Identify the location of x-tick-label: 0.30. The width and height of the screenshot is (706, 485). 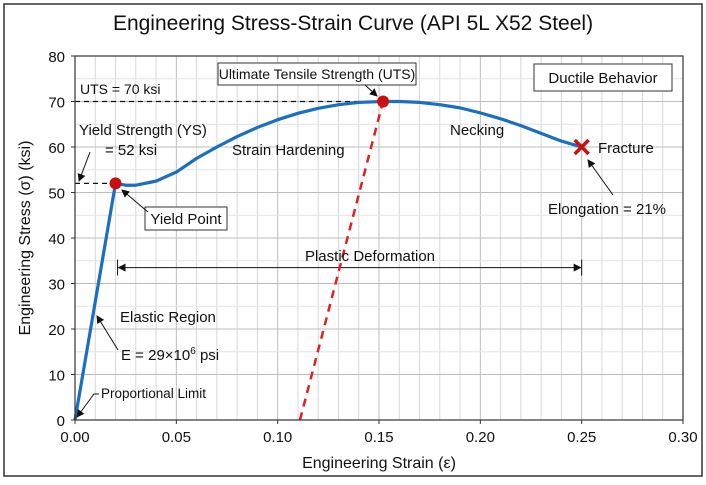
(682, 437).